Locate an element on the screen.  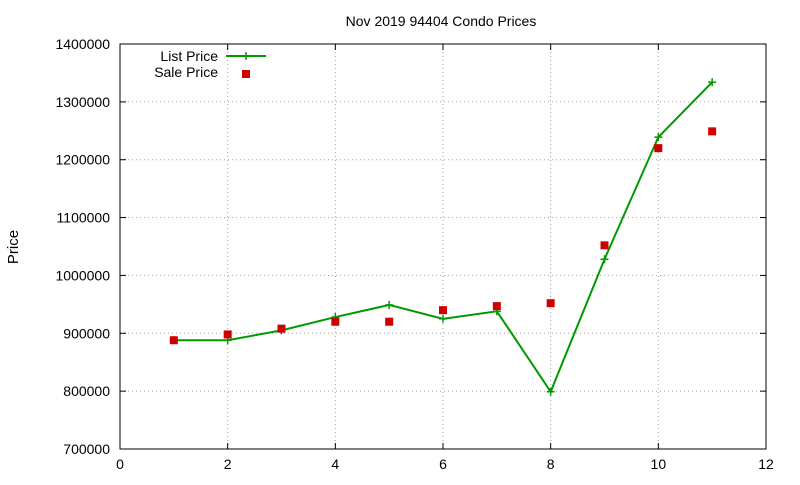
legend-label: List Price is located at coordinates (189, 56).